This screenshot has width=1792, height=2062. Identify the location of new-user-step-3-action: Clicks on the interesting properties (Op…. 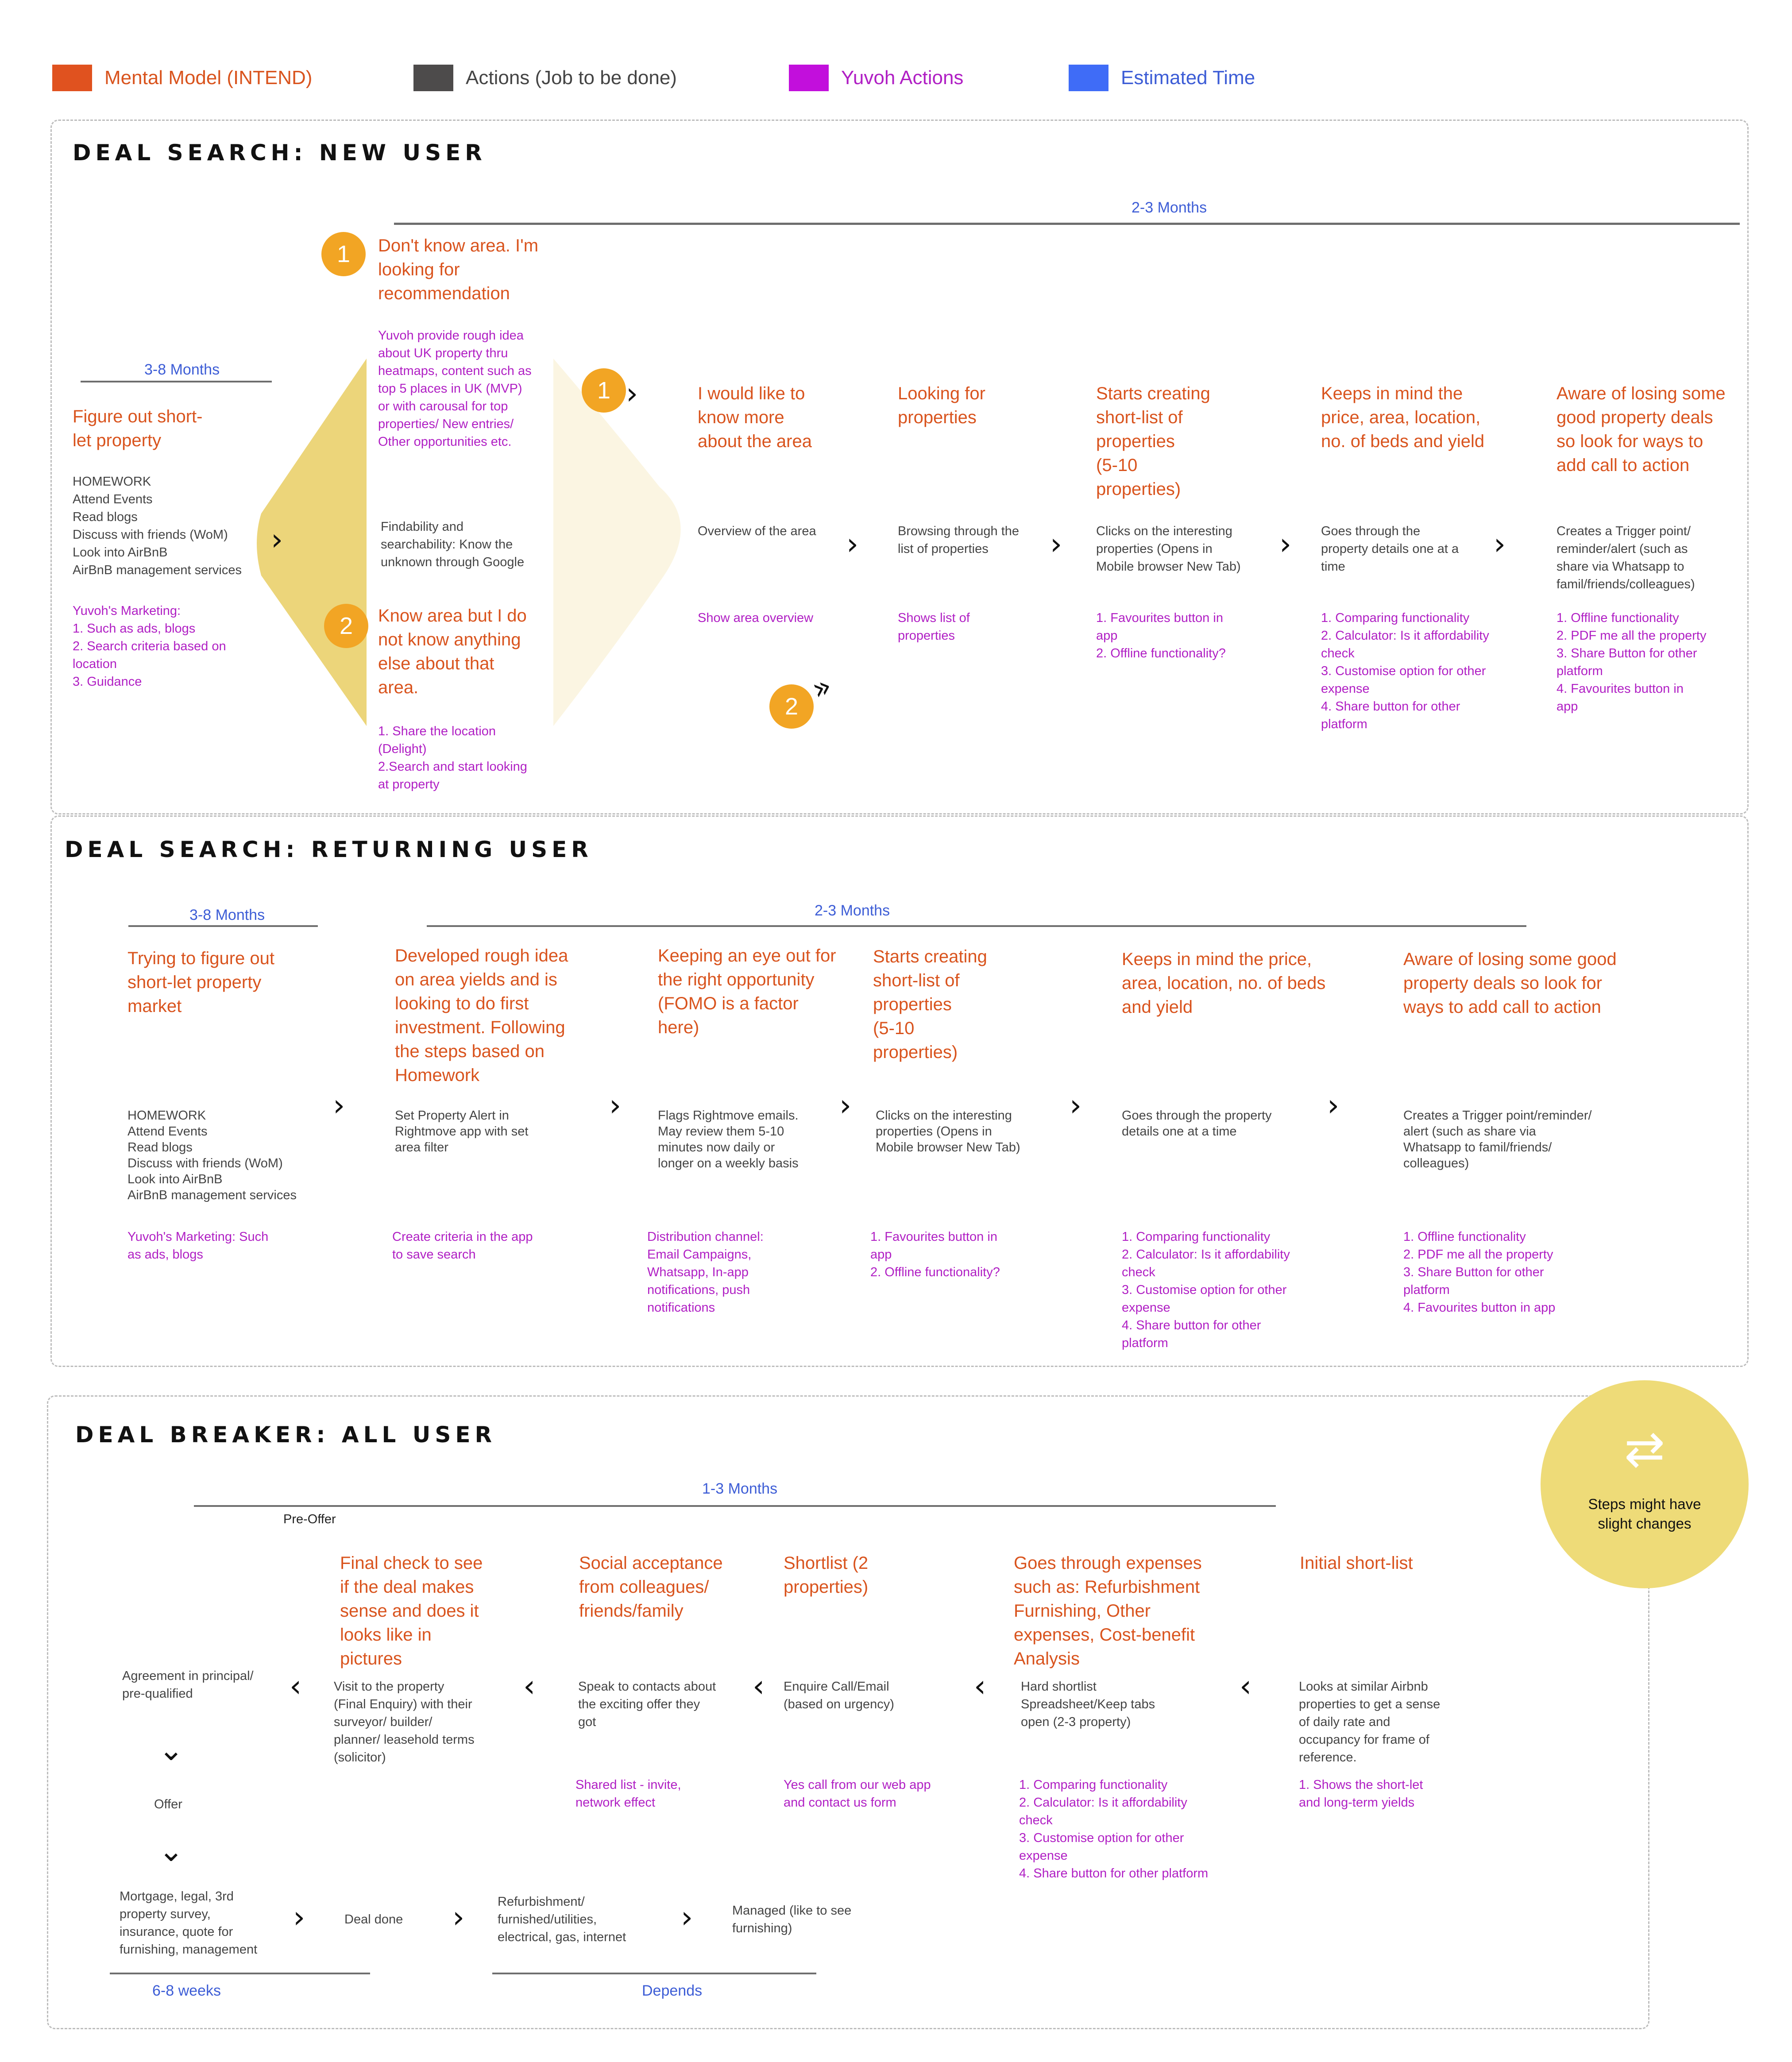
(1168, 549).